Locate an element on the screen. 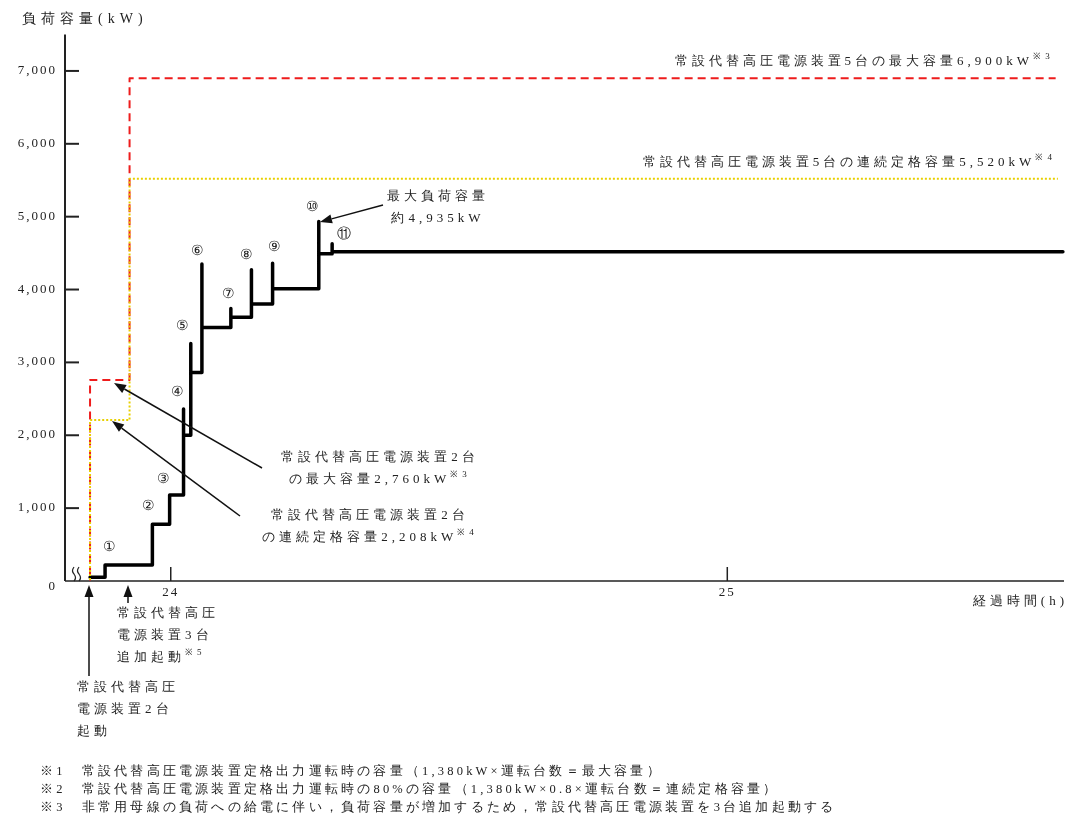 The height and width of the screenshot is (818, 1072). y-tick-label: 5,000 is located at coordinates (37, 215).